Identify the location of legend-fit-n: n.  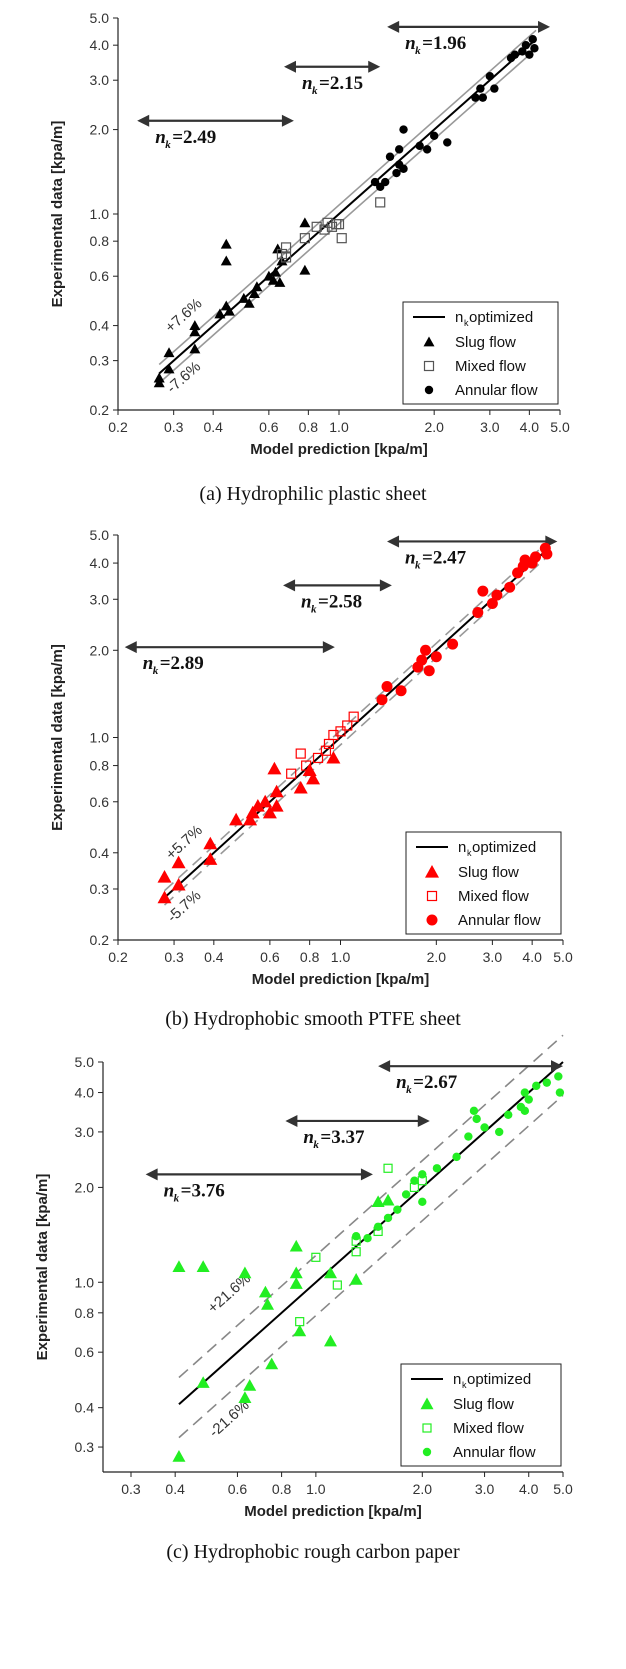
(462, 847).